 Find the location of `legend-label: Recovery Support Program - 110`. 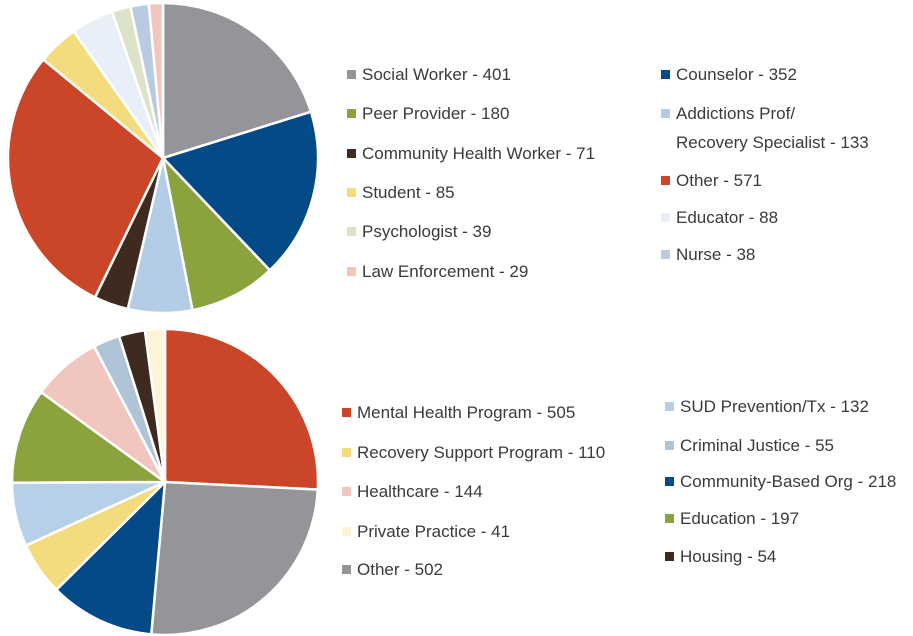

legend-label: Recovery Support Program - 110 is located at coordinates (481, 452).